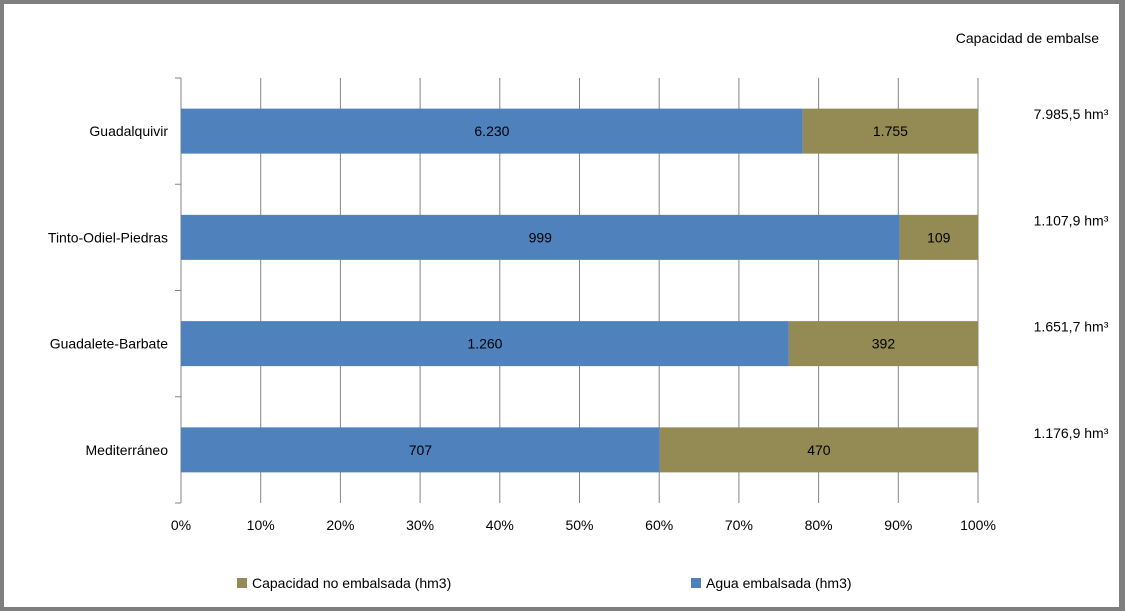 This screenshot has width=1125, height=611. Describe the element at coordinates (659, 525) in the screenshot. I see `x-tick-label: 60%` at that location.